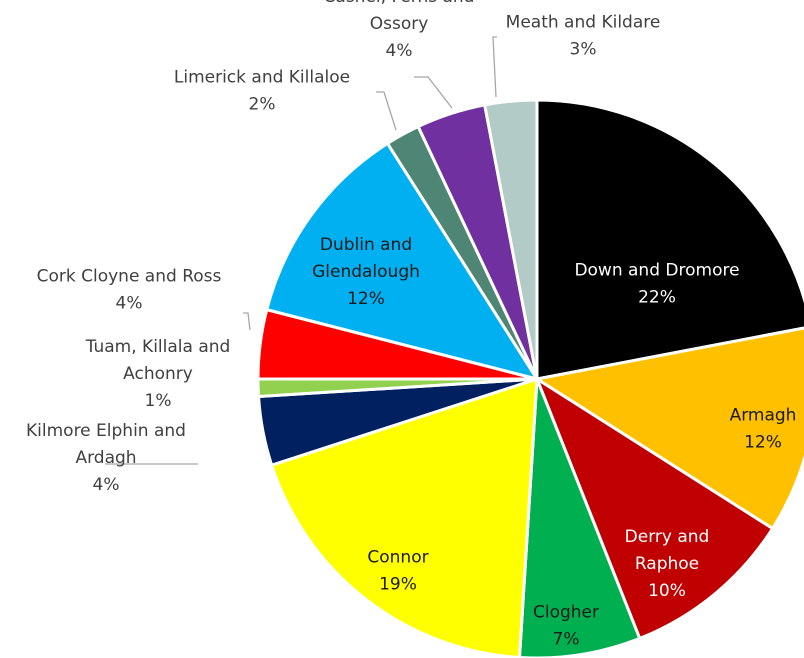 The image size is (804, 658). What do you see at coordinates (583, 50) in the screenshot?
I see `slice-percent: 3%` at bounding box center [583, 50].